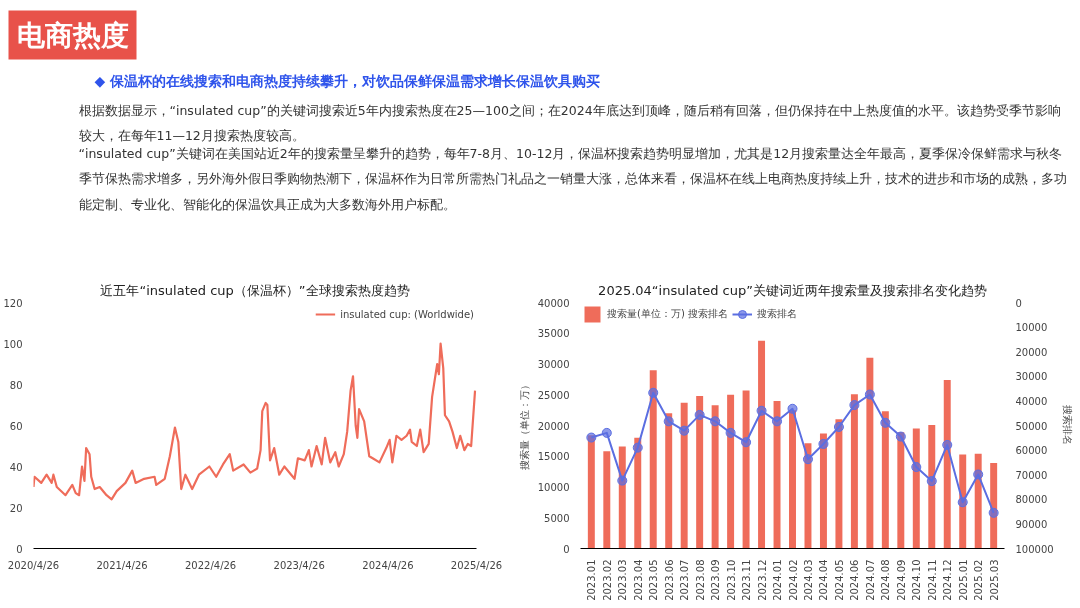 Image resolution: width=1080 pixels, height=608 pixels. I want to click on y-tick-label: 5000, so click(557, 518).